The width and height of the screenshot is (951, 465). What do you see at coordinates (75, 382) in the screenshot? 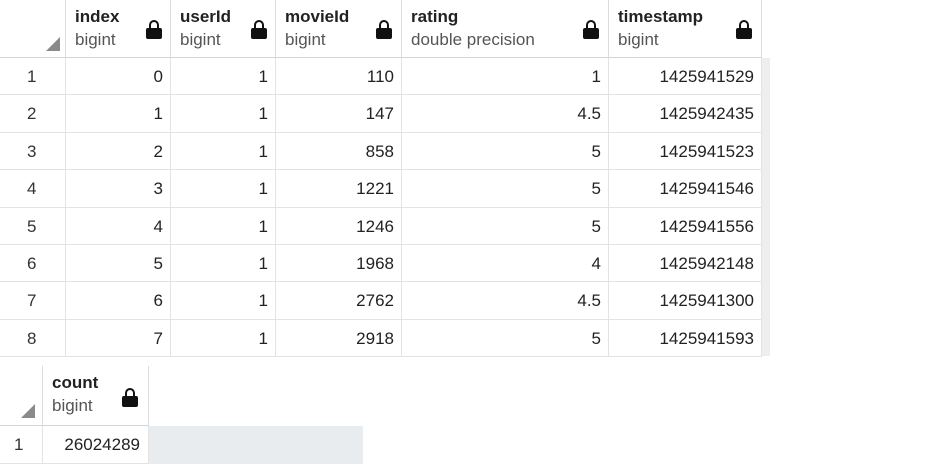
I see `column-name: count` at bounding box center [75, 382].